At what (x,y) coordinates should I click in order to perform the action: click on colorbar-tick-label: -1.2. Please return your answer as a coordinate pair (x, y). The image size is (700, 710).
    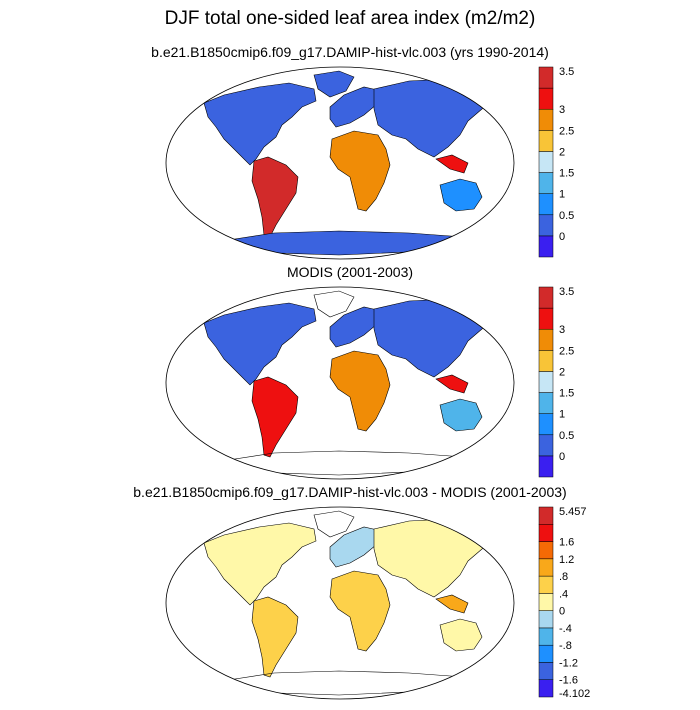
    Looking at the image, I should click on (568, 663).